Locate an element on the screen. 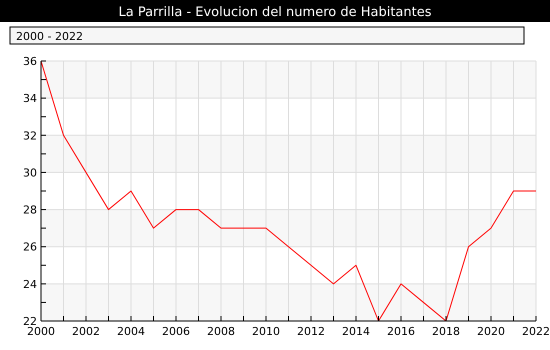 The height and width of the screenshot is (350, 550). x-tick-label: 2016 is located at coordinates (401, 331).